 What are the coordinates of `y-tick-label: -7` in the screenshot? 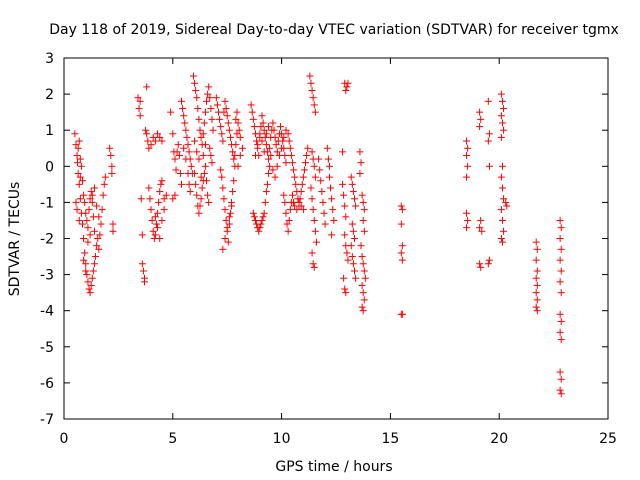 It's located at (47, 420).